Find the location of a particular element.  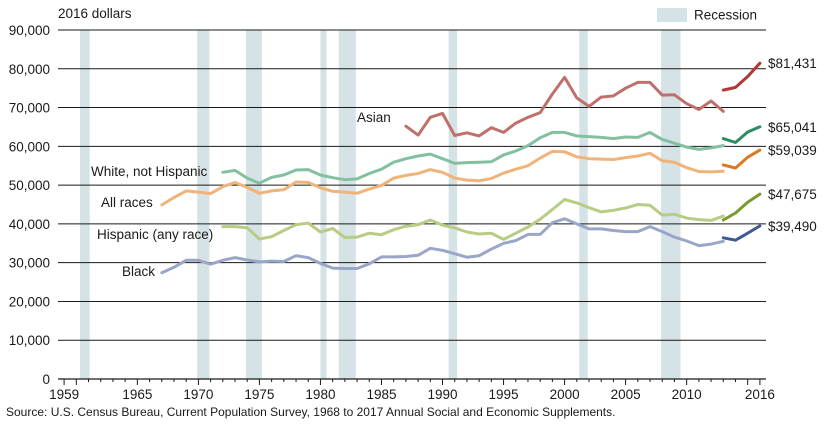

legend-swatch-recession is located at coordinates (672, 15).